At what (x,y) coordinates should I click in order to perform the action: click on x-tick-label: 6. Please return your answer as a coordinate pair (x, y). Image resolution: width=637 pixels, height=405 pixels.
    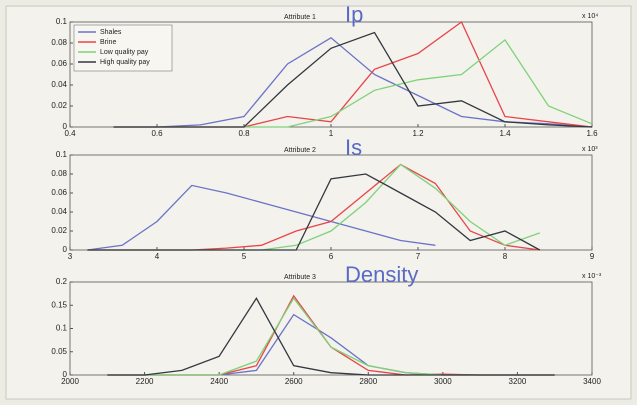
    Looking at the image, I should click on (331, 256).